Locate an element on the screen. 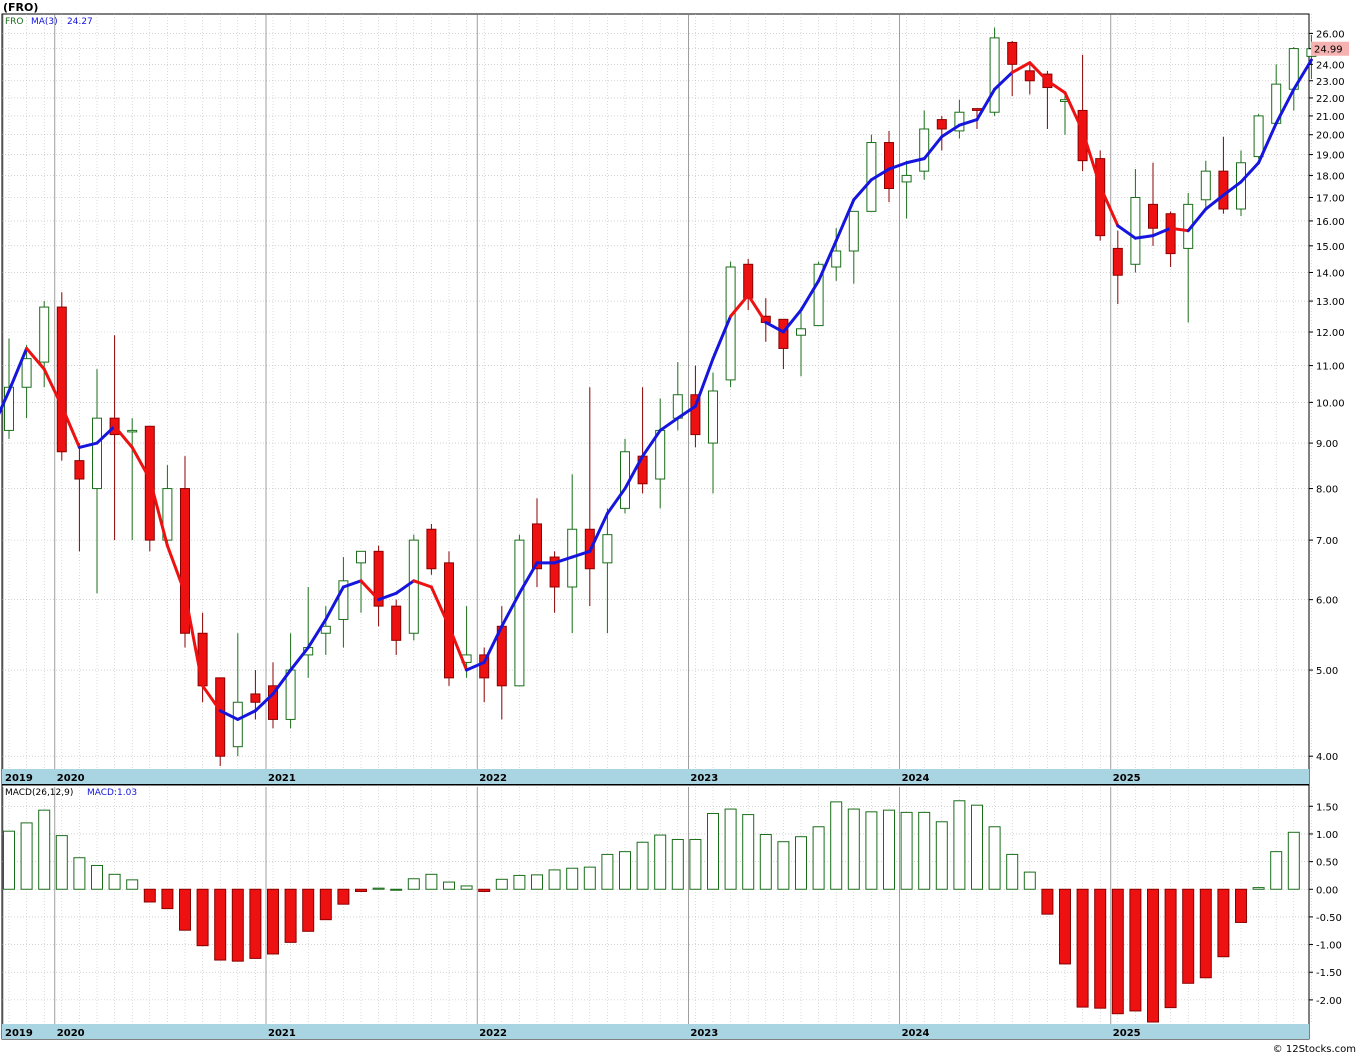 This screenshot has width=1360, height=1056. legend-symbol: FRO is located at coordinates (14, 22).